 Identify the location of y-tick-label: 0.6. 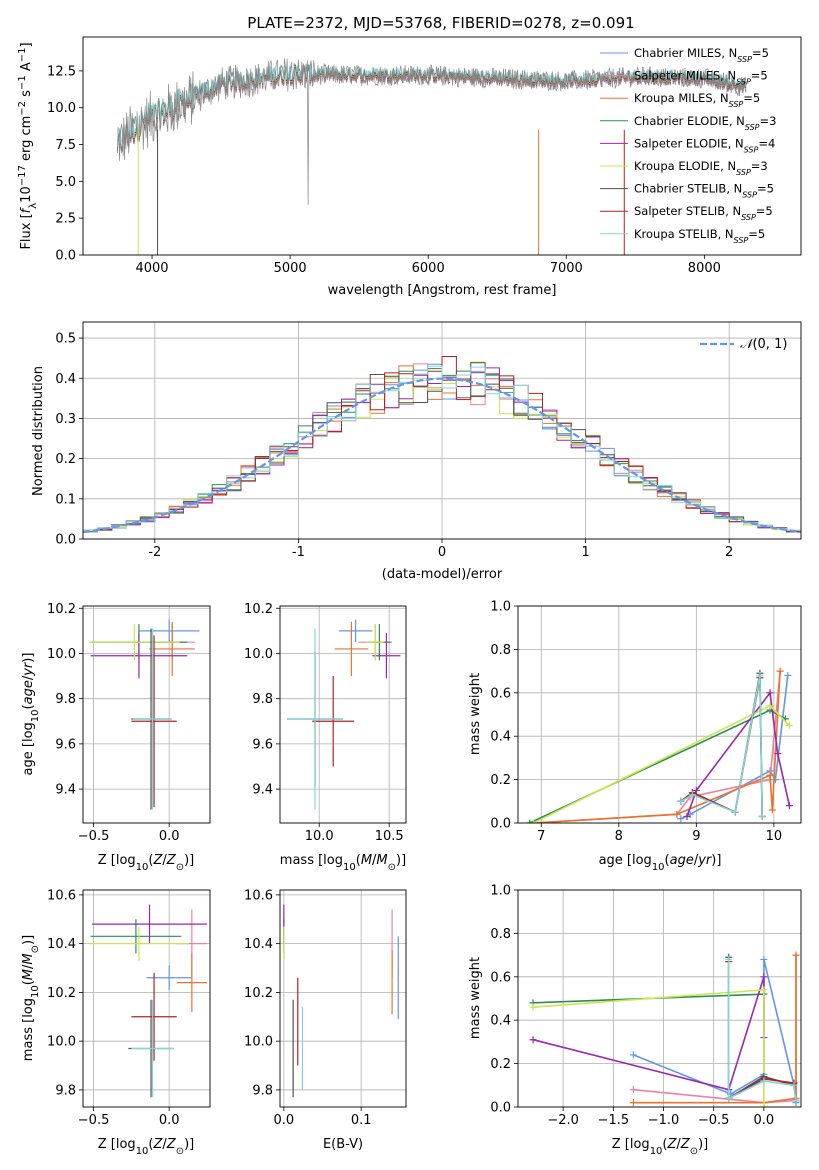
(500, 693).